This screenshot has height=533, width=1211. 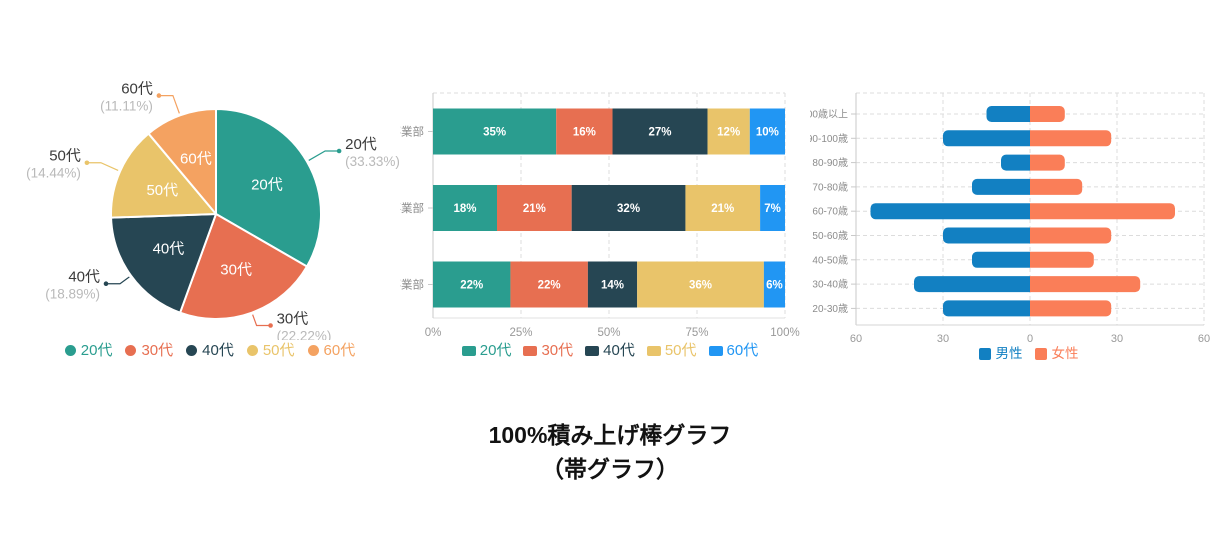 What do you see at coordinates (696, 333) in the screenshot?
I see `x-tick-label: 75%` at bounding box center [696, 333].